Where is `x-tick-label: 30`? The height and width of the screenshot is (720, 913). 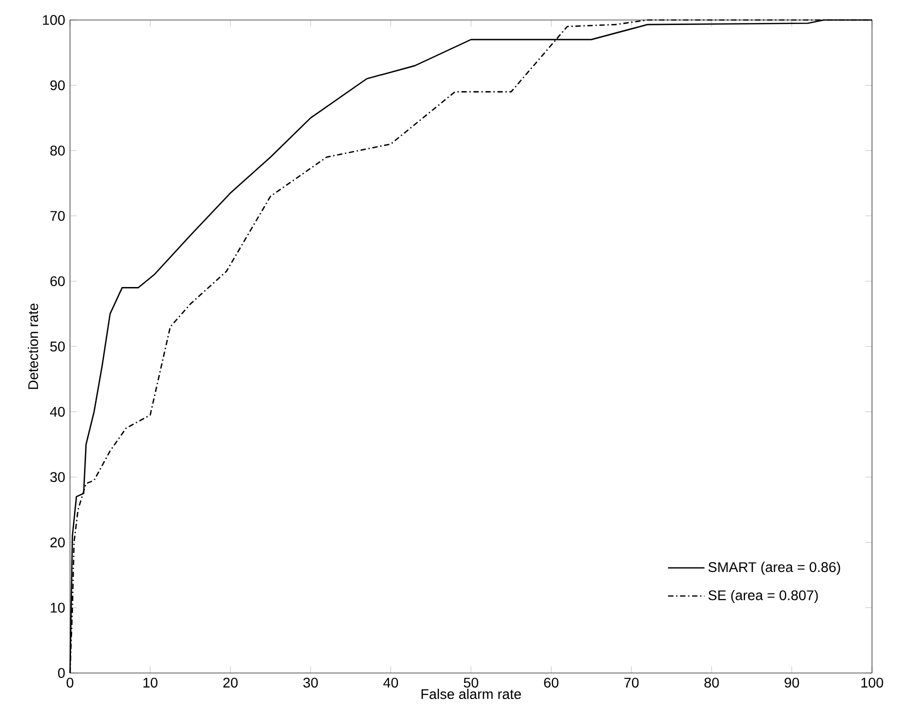
x-tick-label: 30 is located at coordinates (310, 683).